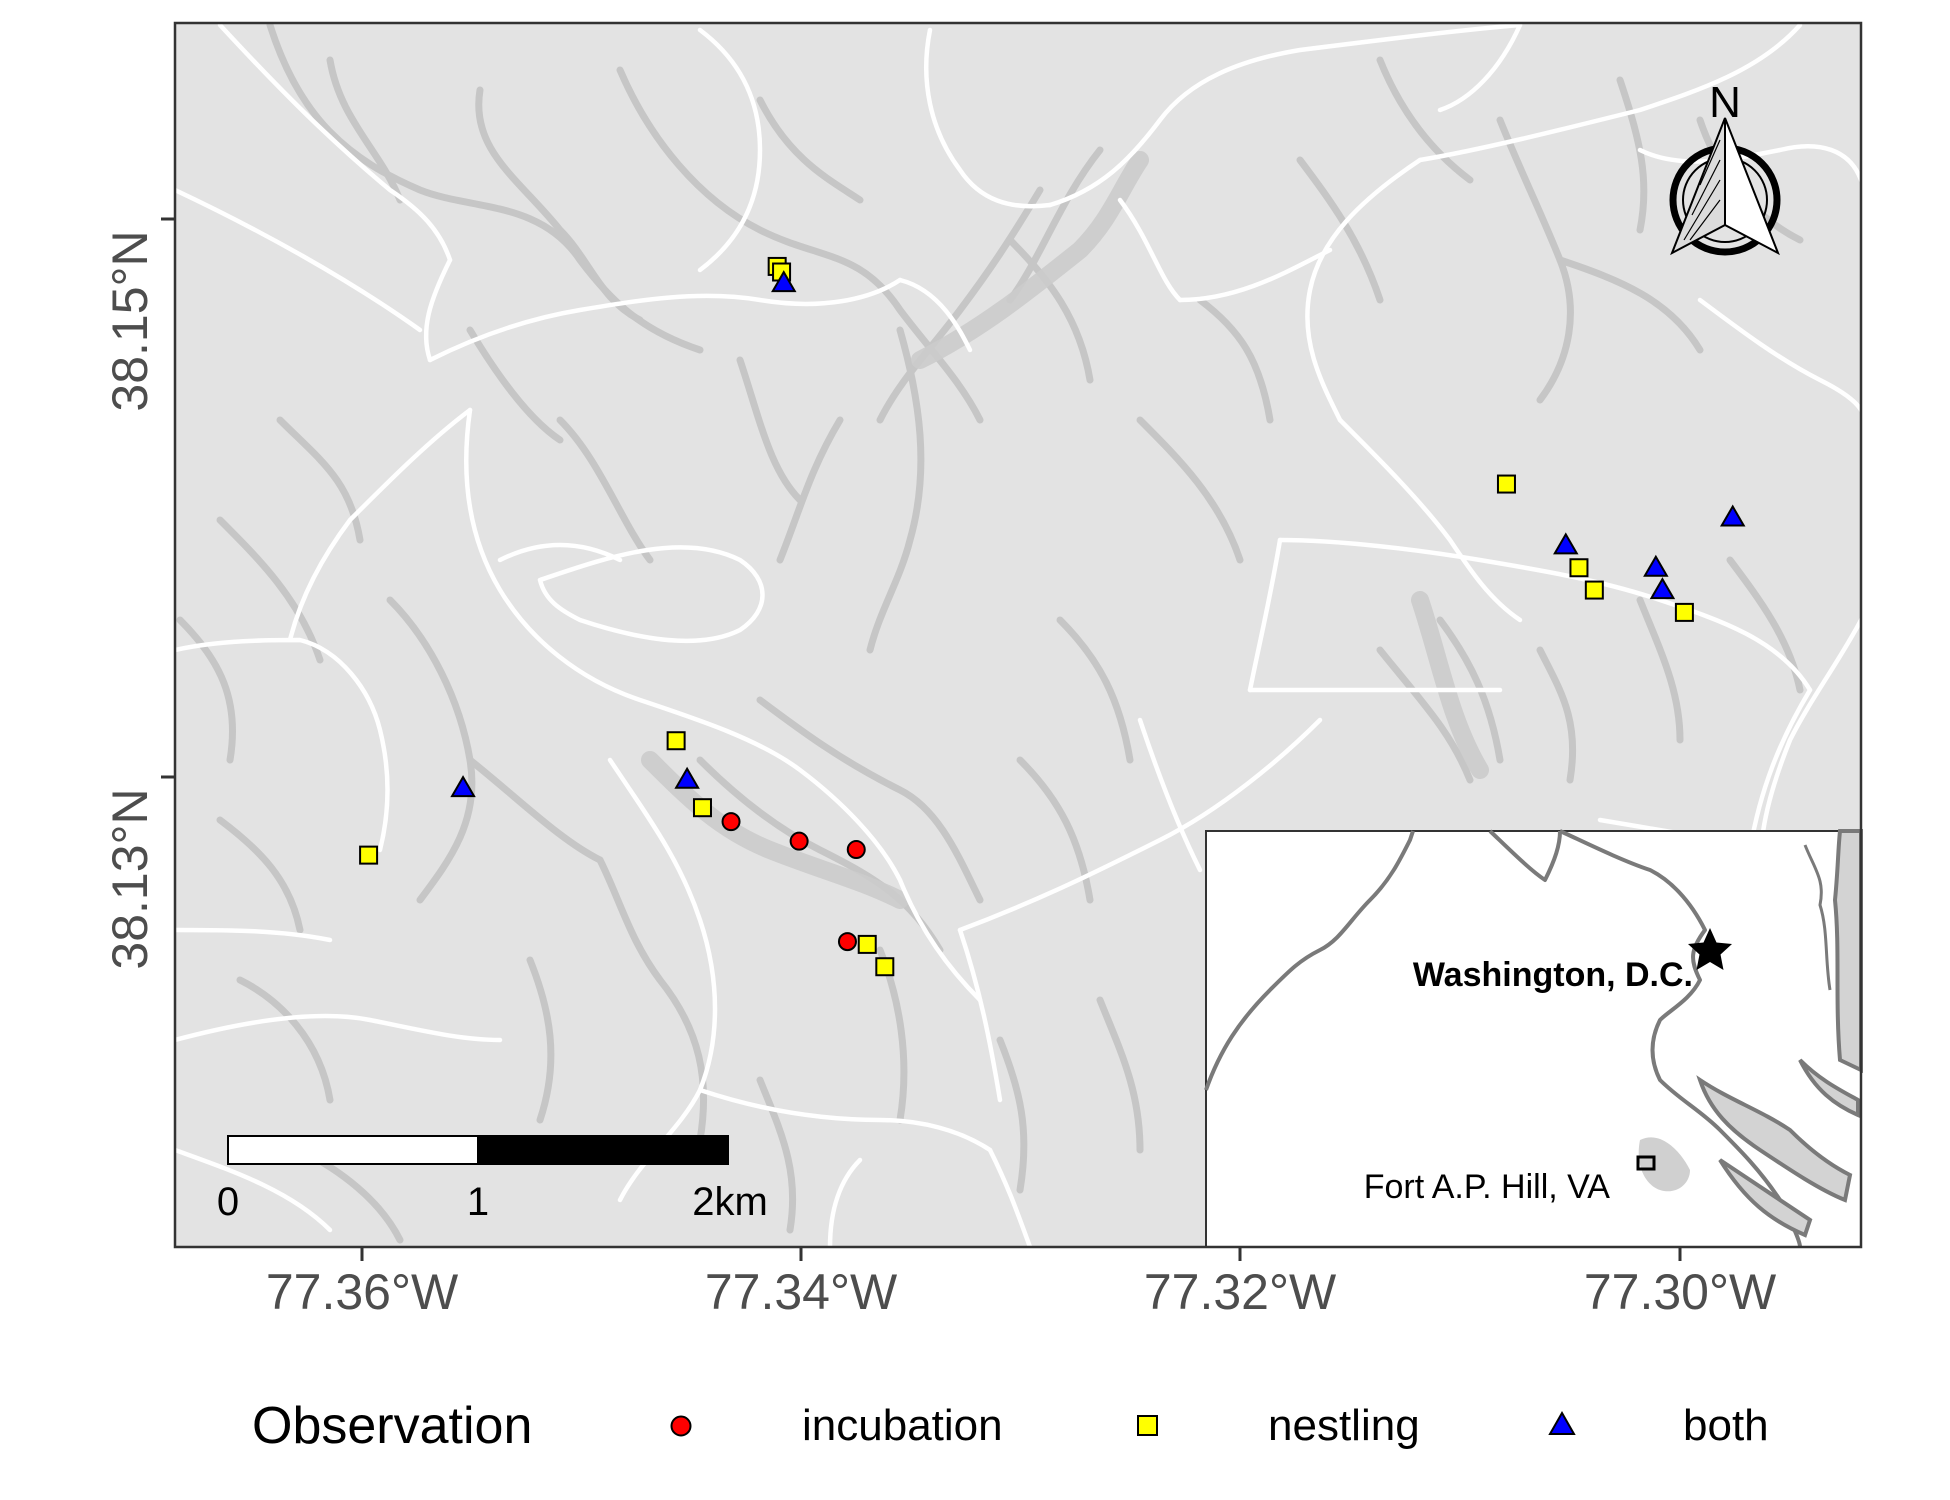 The image size is (1950, 1500). I want to click on y-tick-label: 38.15°N, so click(130, 320).